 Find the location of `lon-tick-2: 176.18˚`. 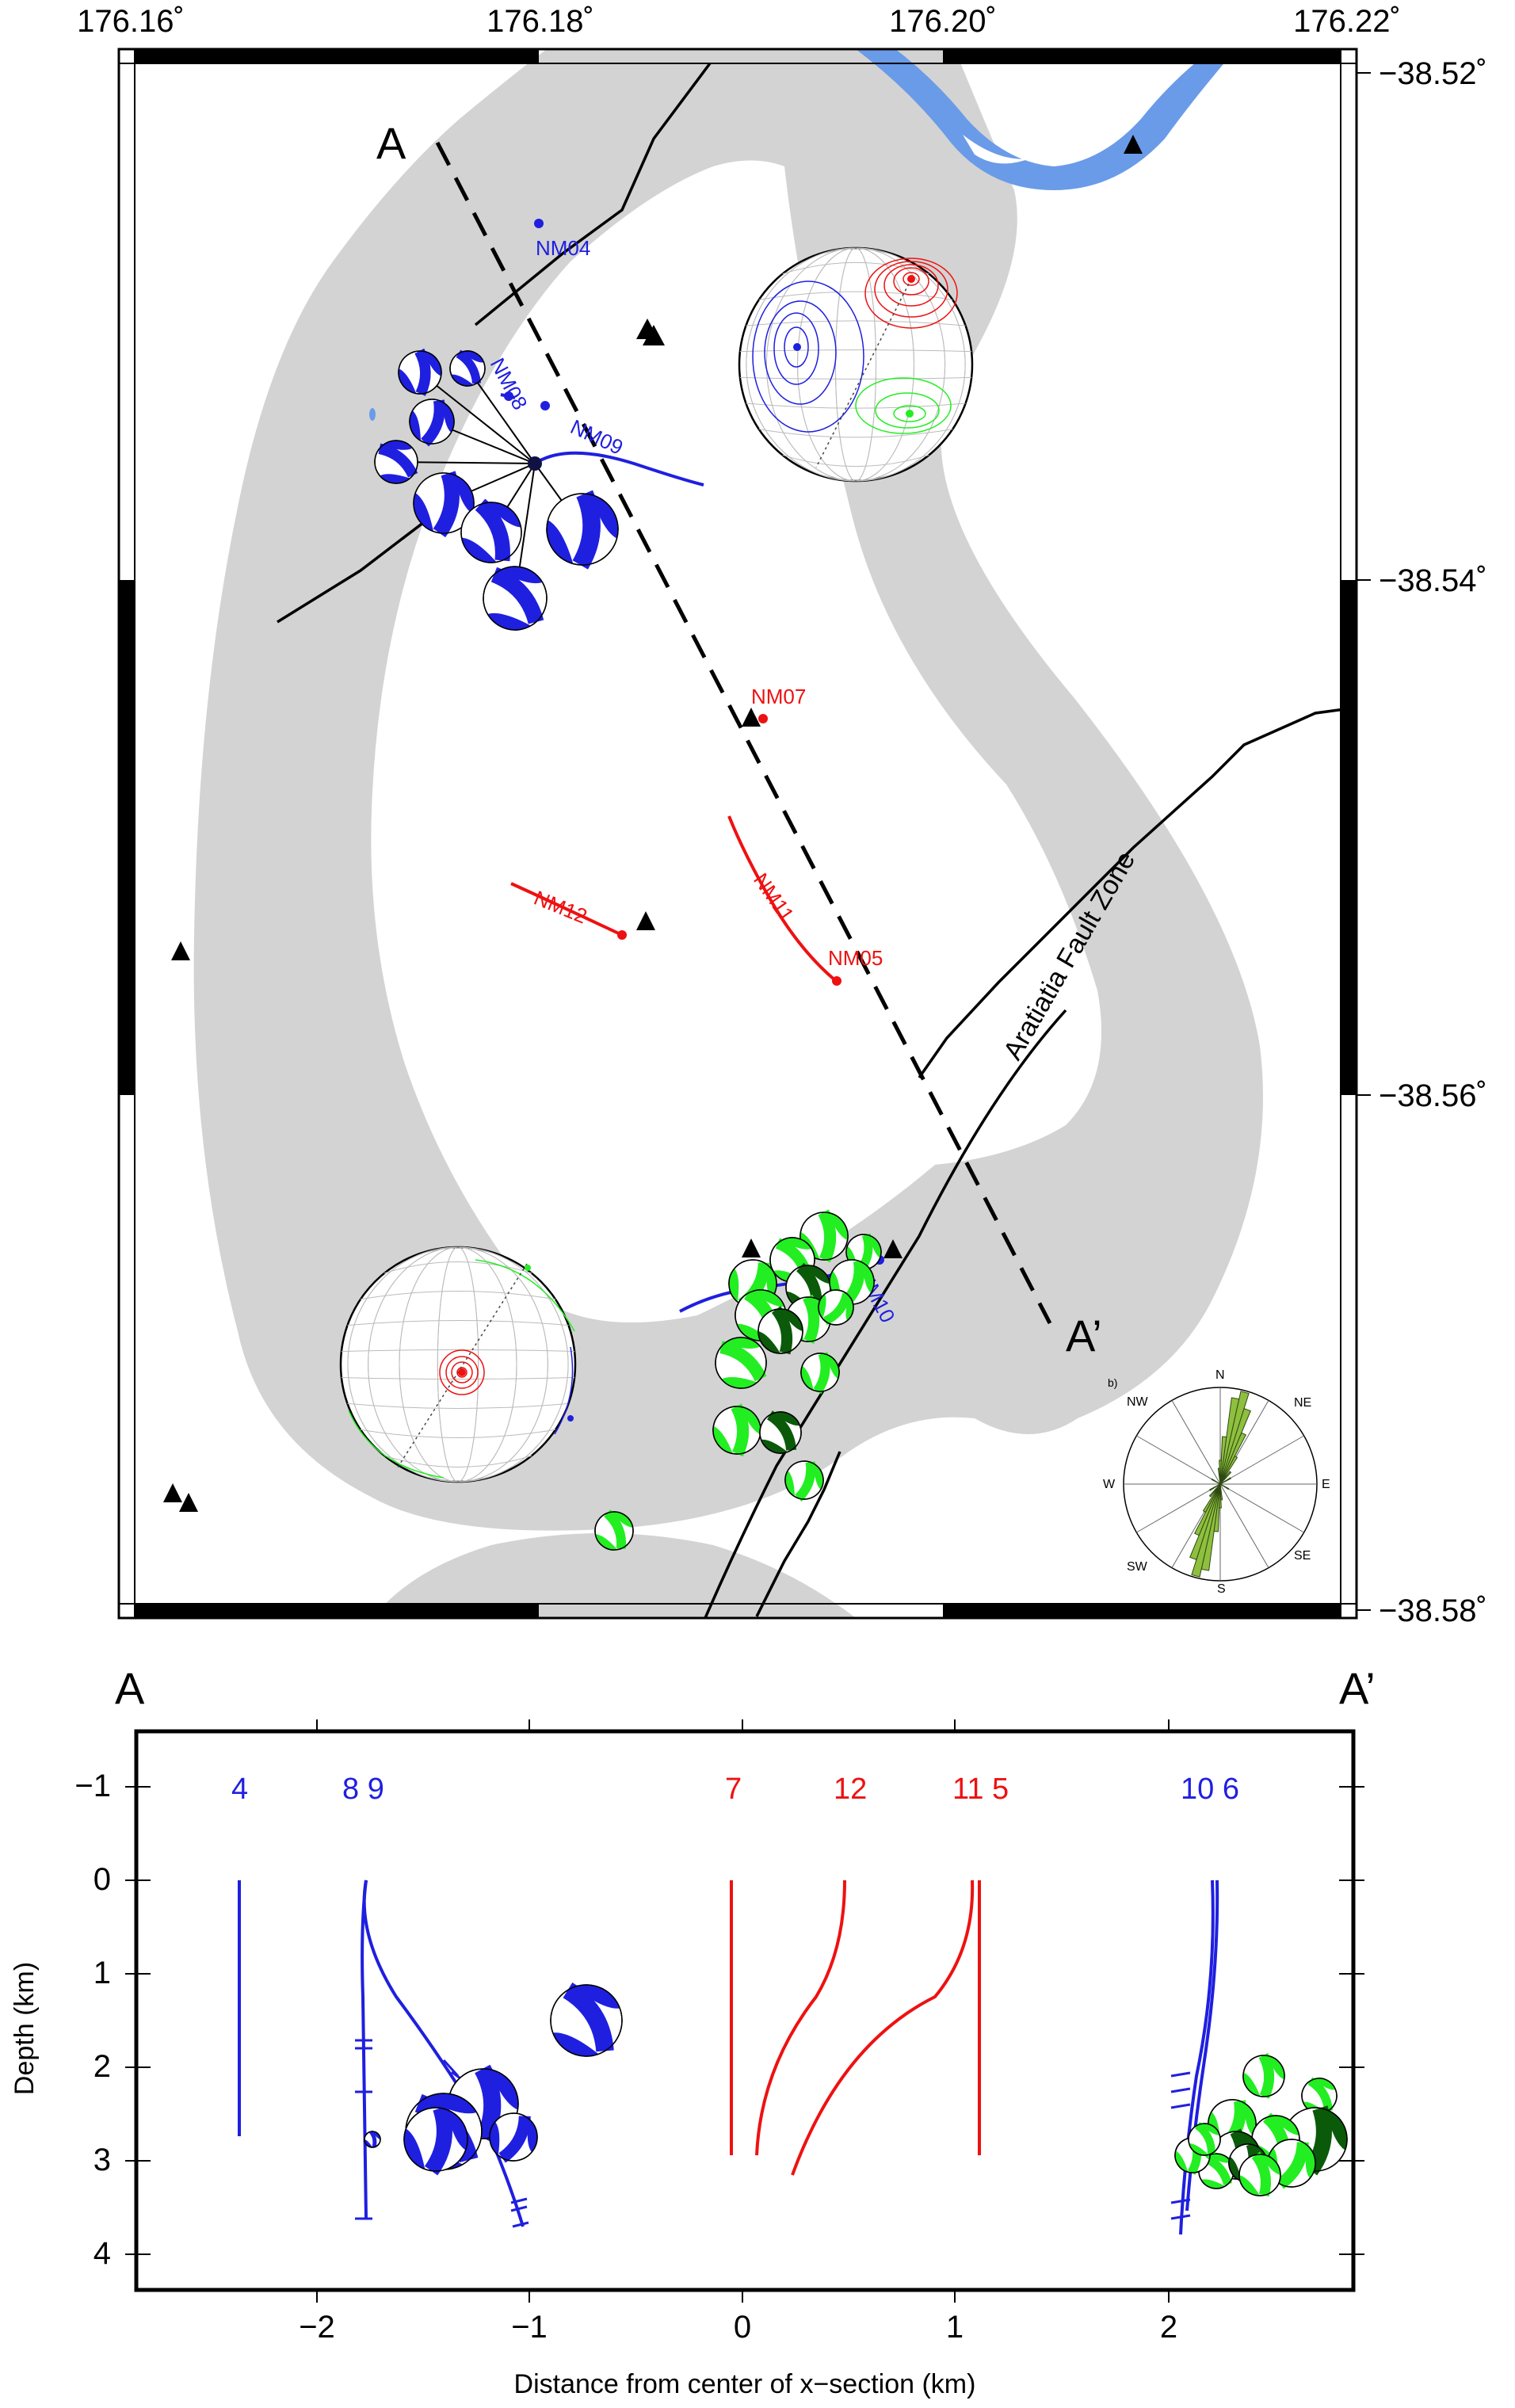

lon-tick-2: 176.18˚ is located at coordinates (540, 21).